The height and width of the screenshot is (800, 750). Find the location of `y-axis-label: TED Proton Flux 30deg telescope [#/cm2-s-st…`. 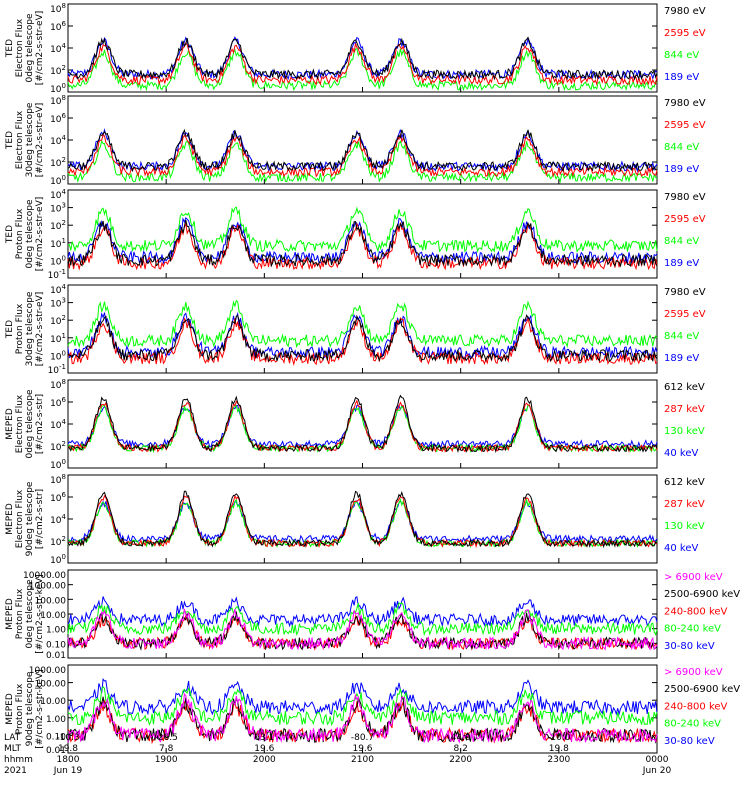

y-axis-label: TED Proton Flux 30deg telescope [#/cm2-s-st… is located at coordinates (25, 328).